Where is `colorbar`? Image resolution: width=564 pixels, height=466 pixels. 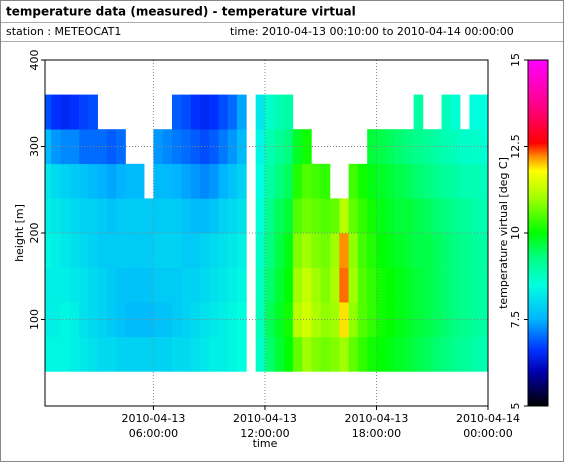
colorbar is located at coordinates (538, 233).